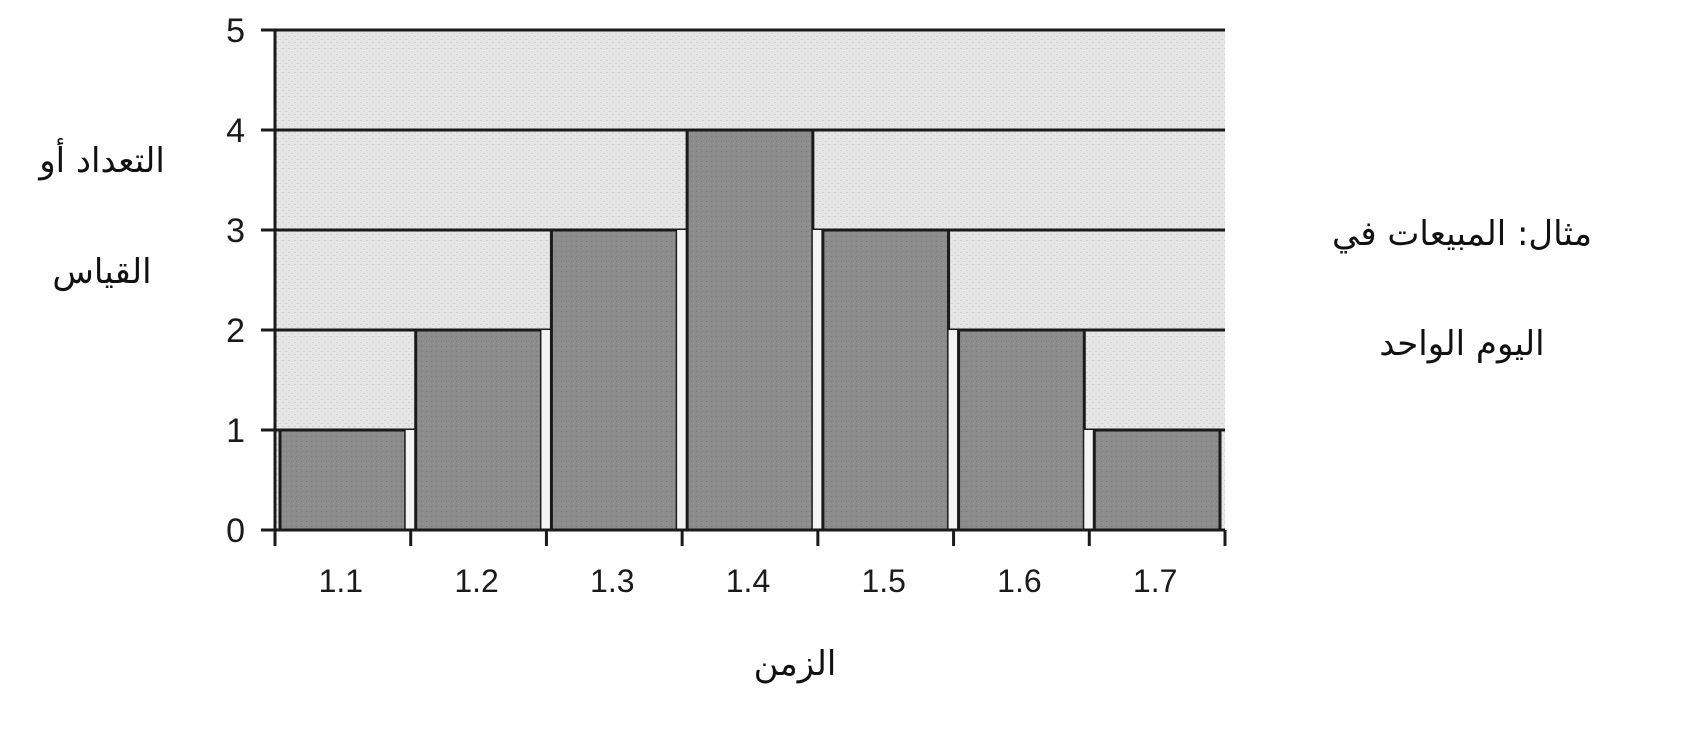 The image size is (1700, 729). I want to click on bar-1.4, so click(750, 330).